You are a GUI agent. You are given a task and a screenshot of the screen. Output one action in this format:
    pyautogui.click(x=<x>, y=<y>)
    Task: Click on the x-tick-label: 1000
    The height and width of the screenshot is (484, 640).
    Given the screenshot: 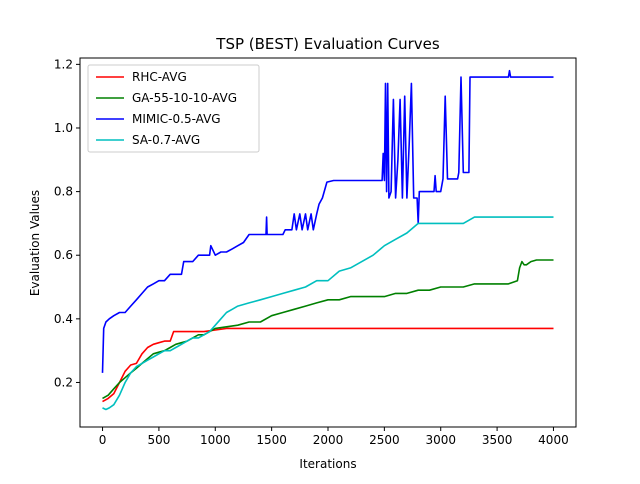 What is the action you would take?
    pyautogui.click(x=215, y=440)
    